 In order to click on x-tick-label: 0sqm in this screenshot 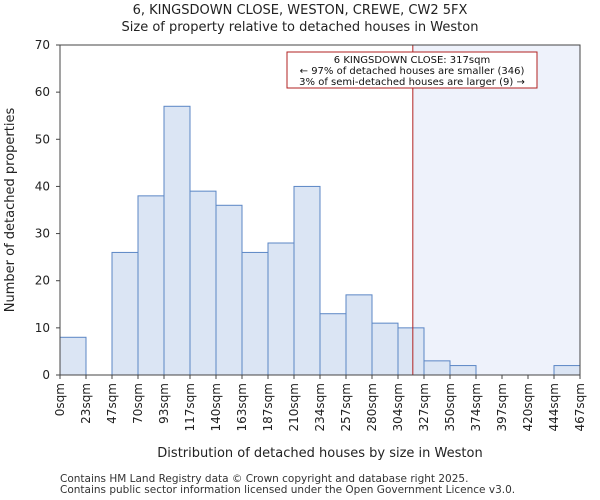, I will do `click(60, 399)`.